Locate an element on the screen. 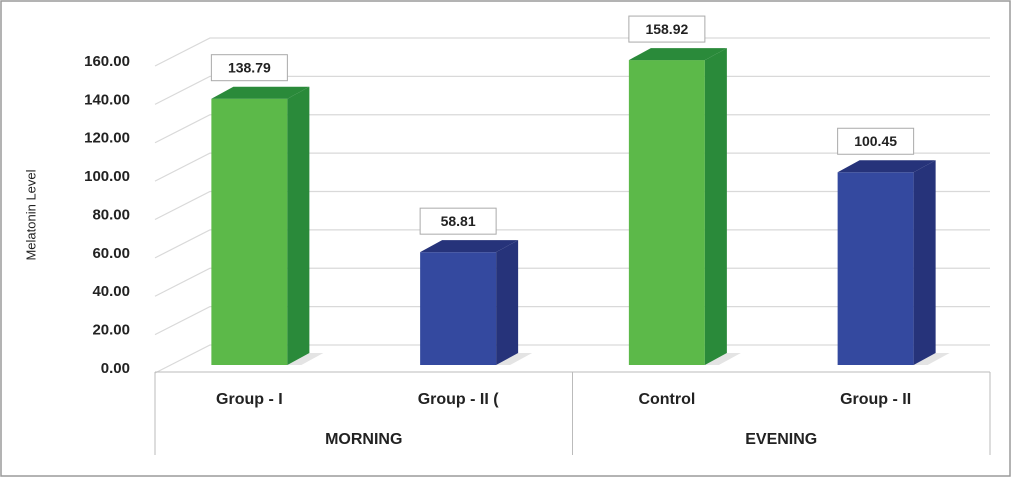  value-label: 158.92 is located at coordinates (666, 29).